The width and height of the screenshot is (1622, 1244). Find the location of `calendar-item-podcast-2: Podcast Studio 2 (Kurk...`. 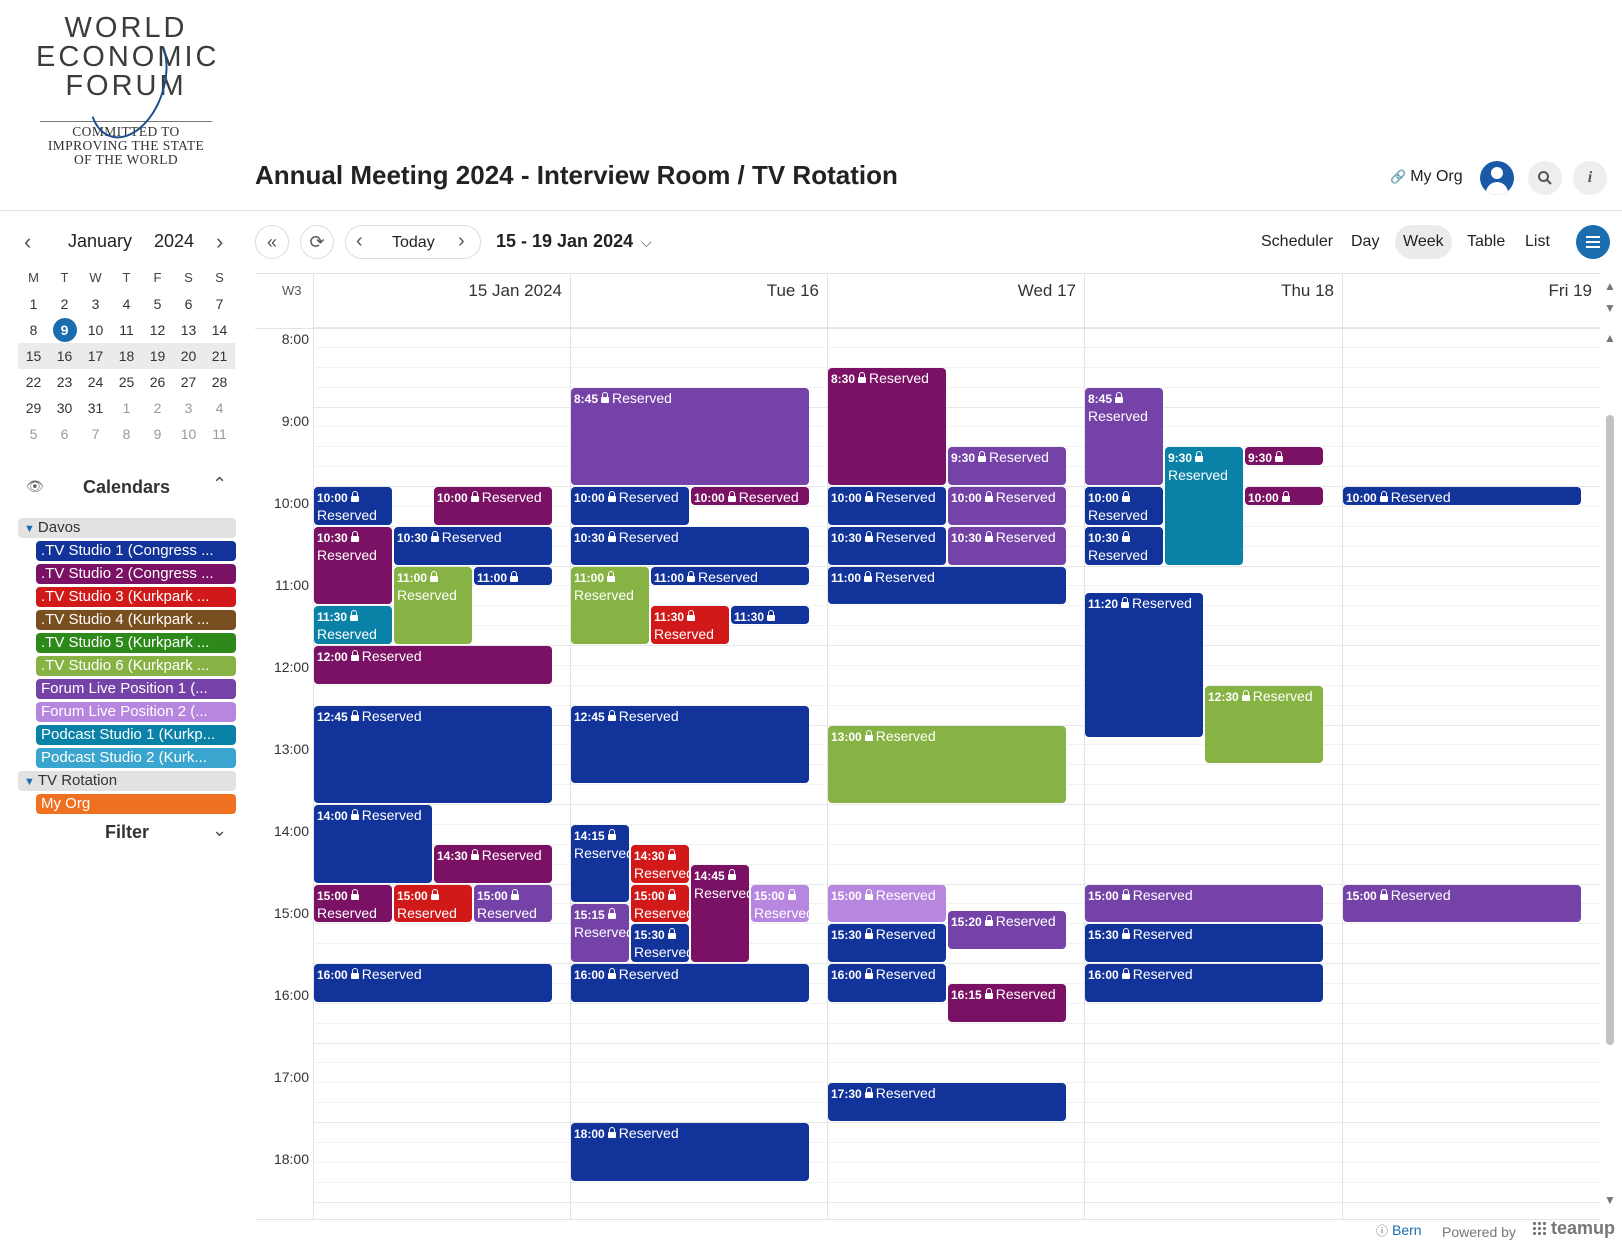

calendar-item-podcast-2: Podcast Studio 2 (Kurk... is located at coordinates (136, 758).